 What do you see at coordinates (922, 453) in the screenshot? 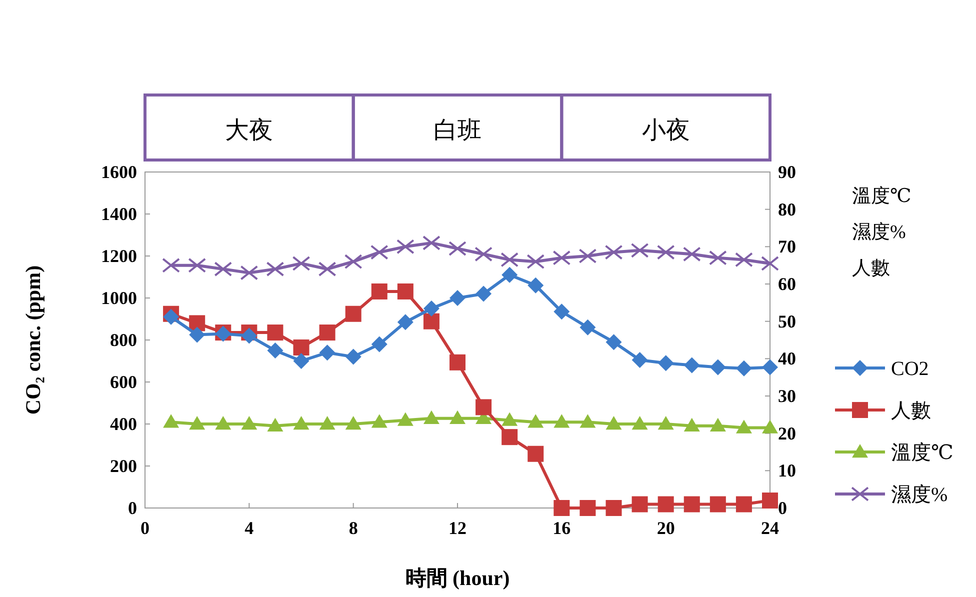
I see `legend-label: 溫度℃` at bounding box center [922, 453].